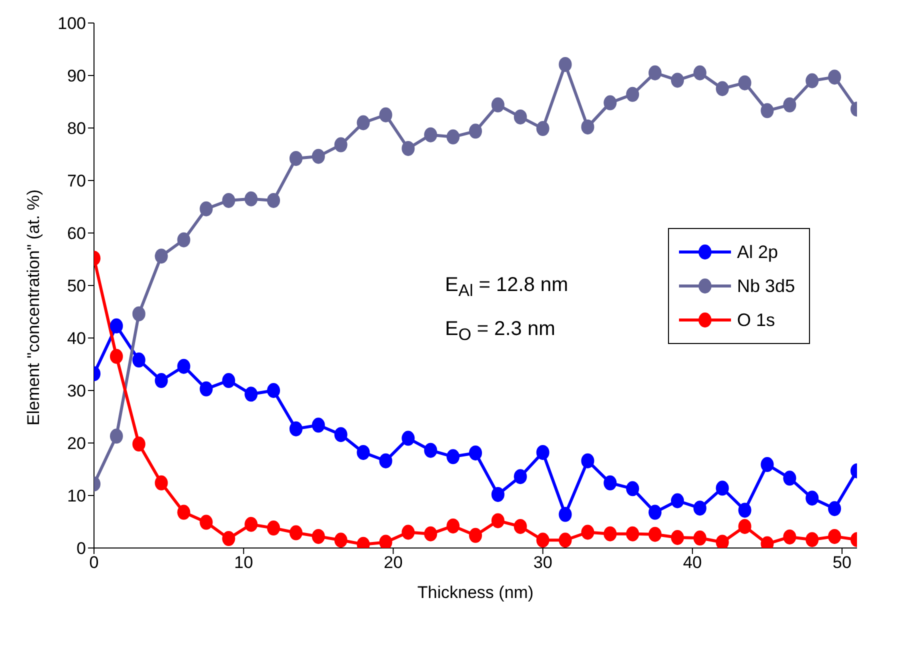 This screenshot has height=646, width=903. What do you see at coordinates (542, 562) in the screenshot?
I see `x-tick-label: 30` at bounding box center [542, 562].